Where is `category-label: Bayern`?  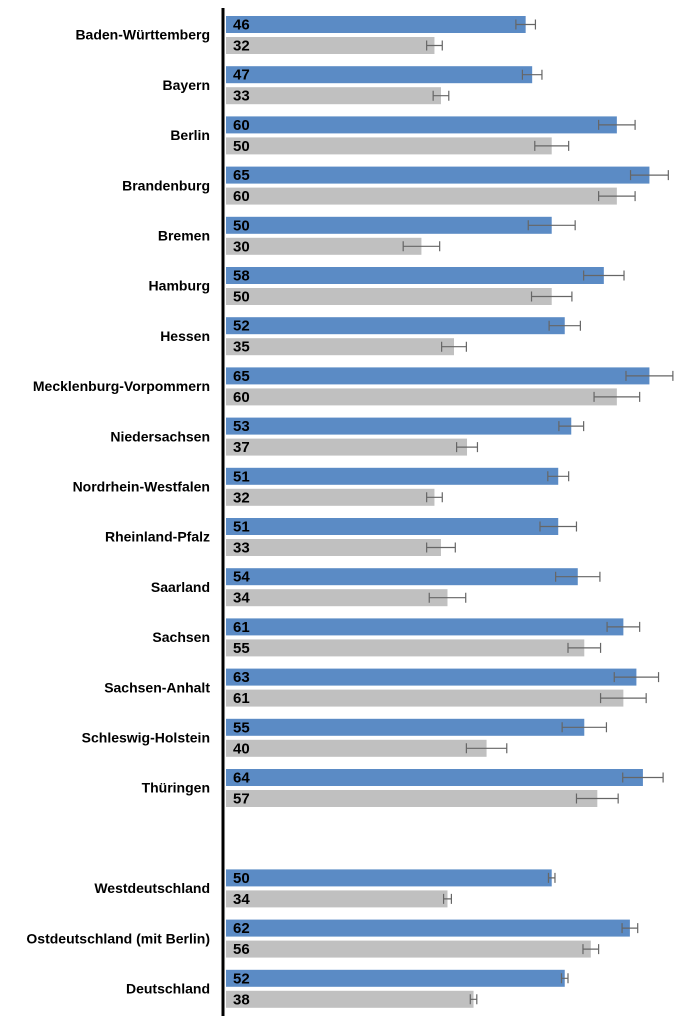
category-label: Bayern is located at coordinates (186, 85).